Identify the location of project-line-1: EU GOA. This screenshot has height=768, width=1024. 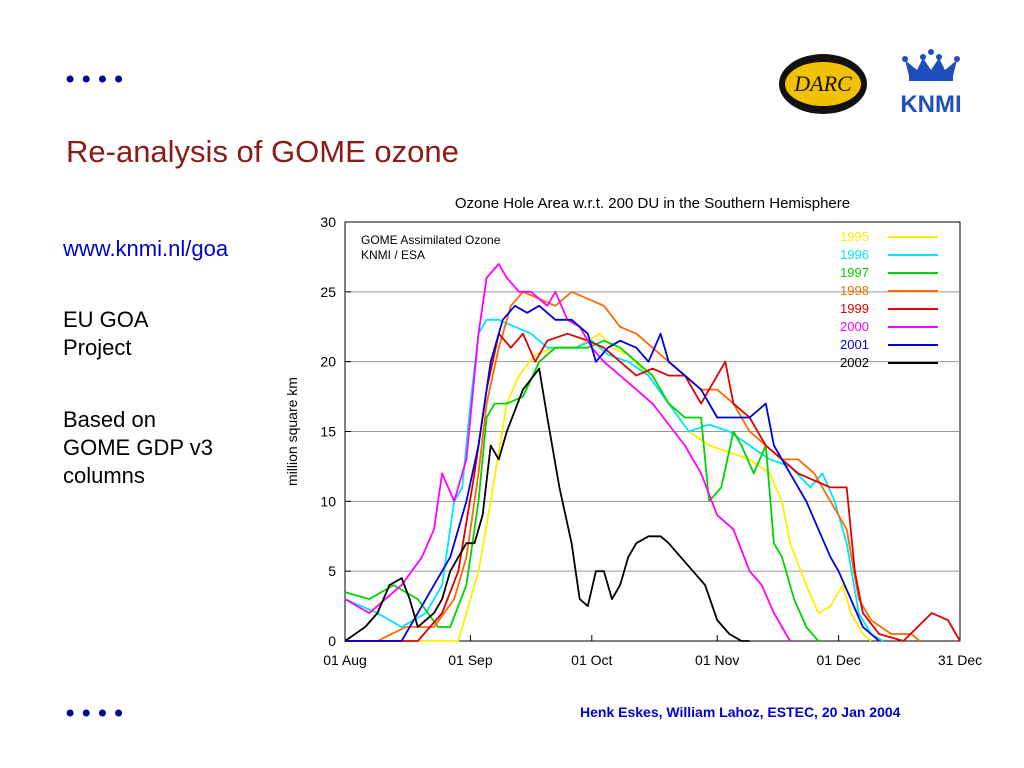
(106, 319).